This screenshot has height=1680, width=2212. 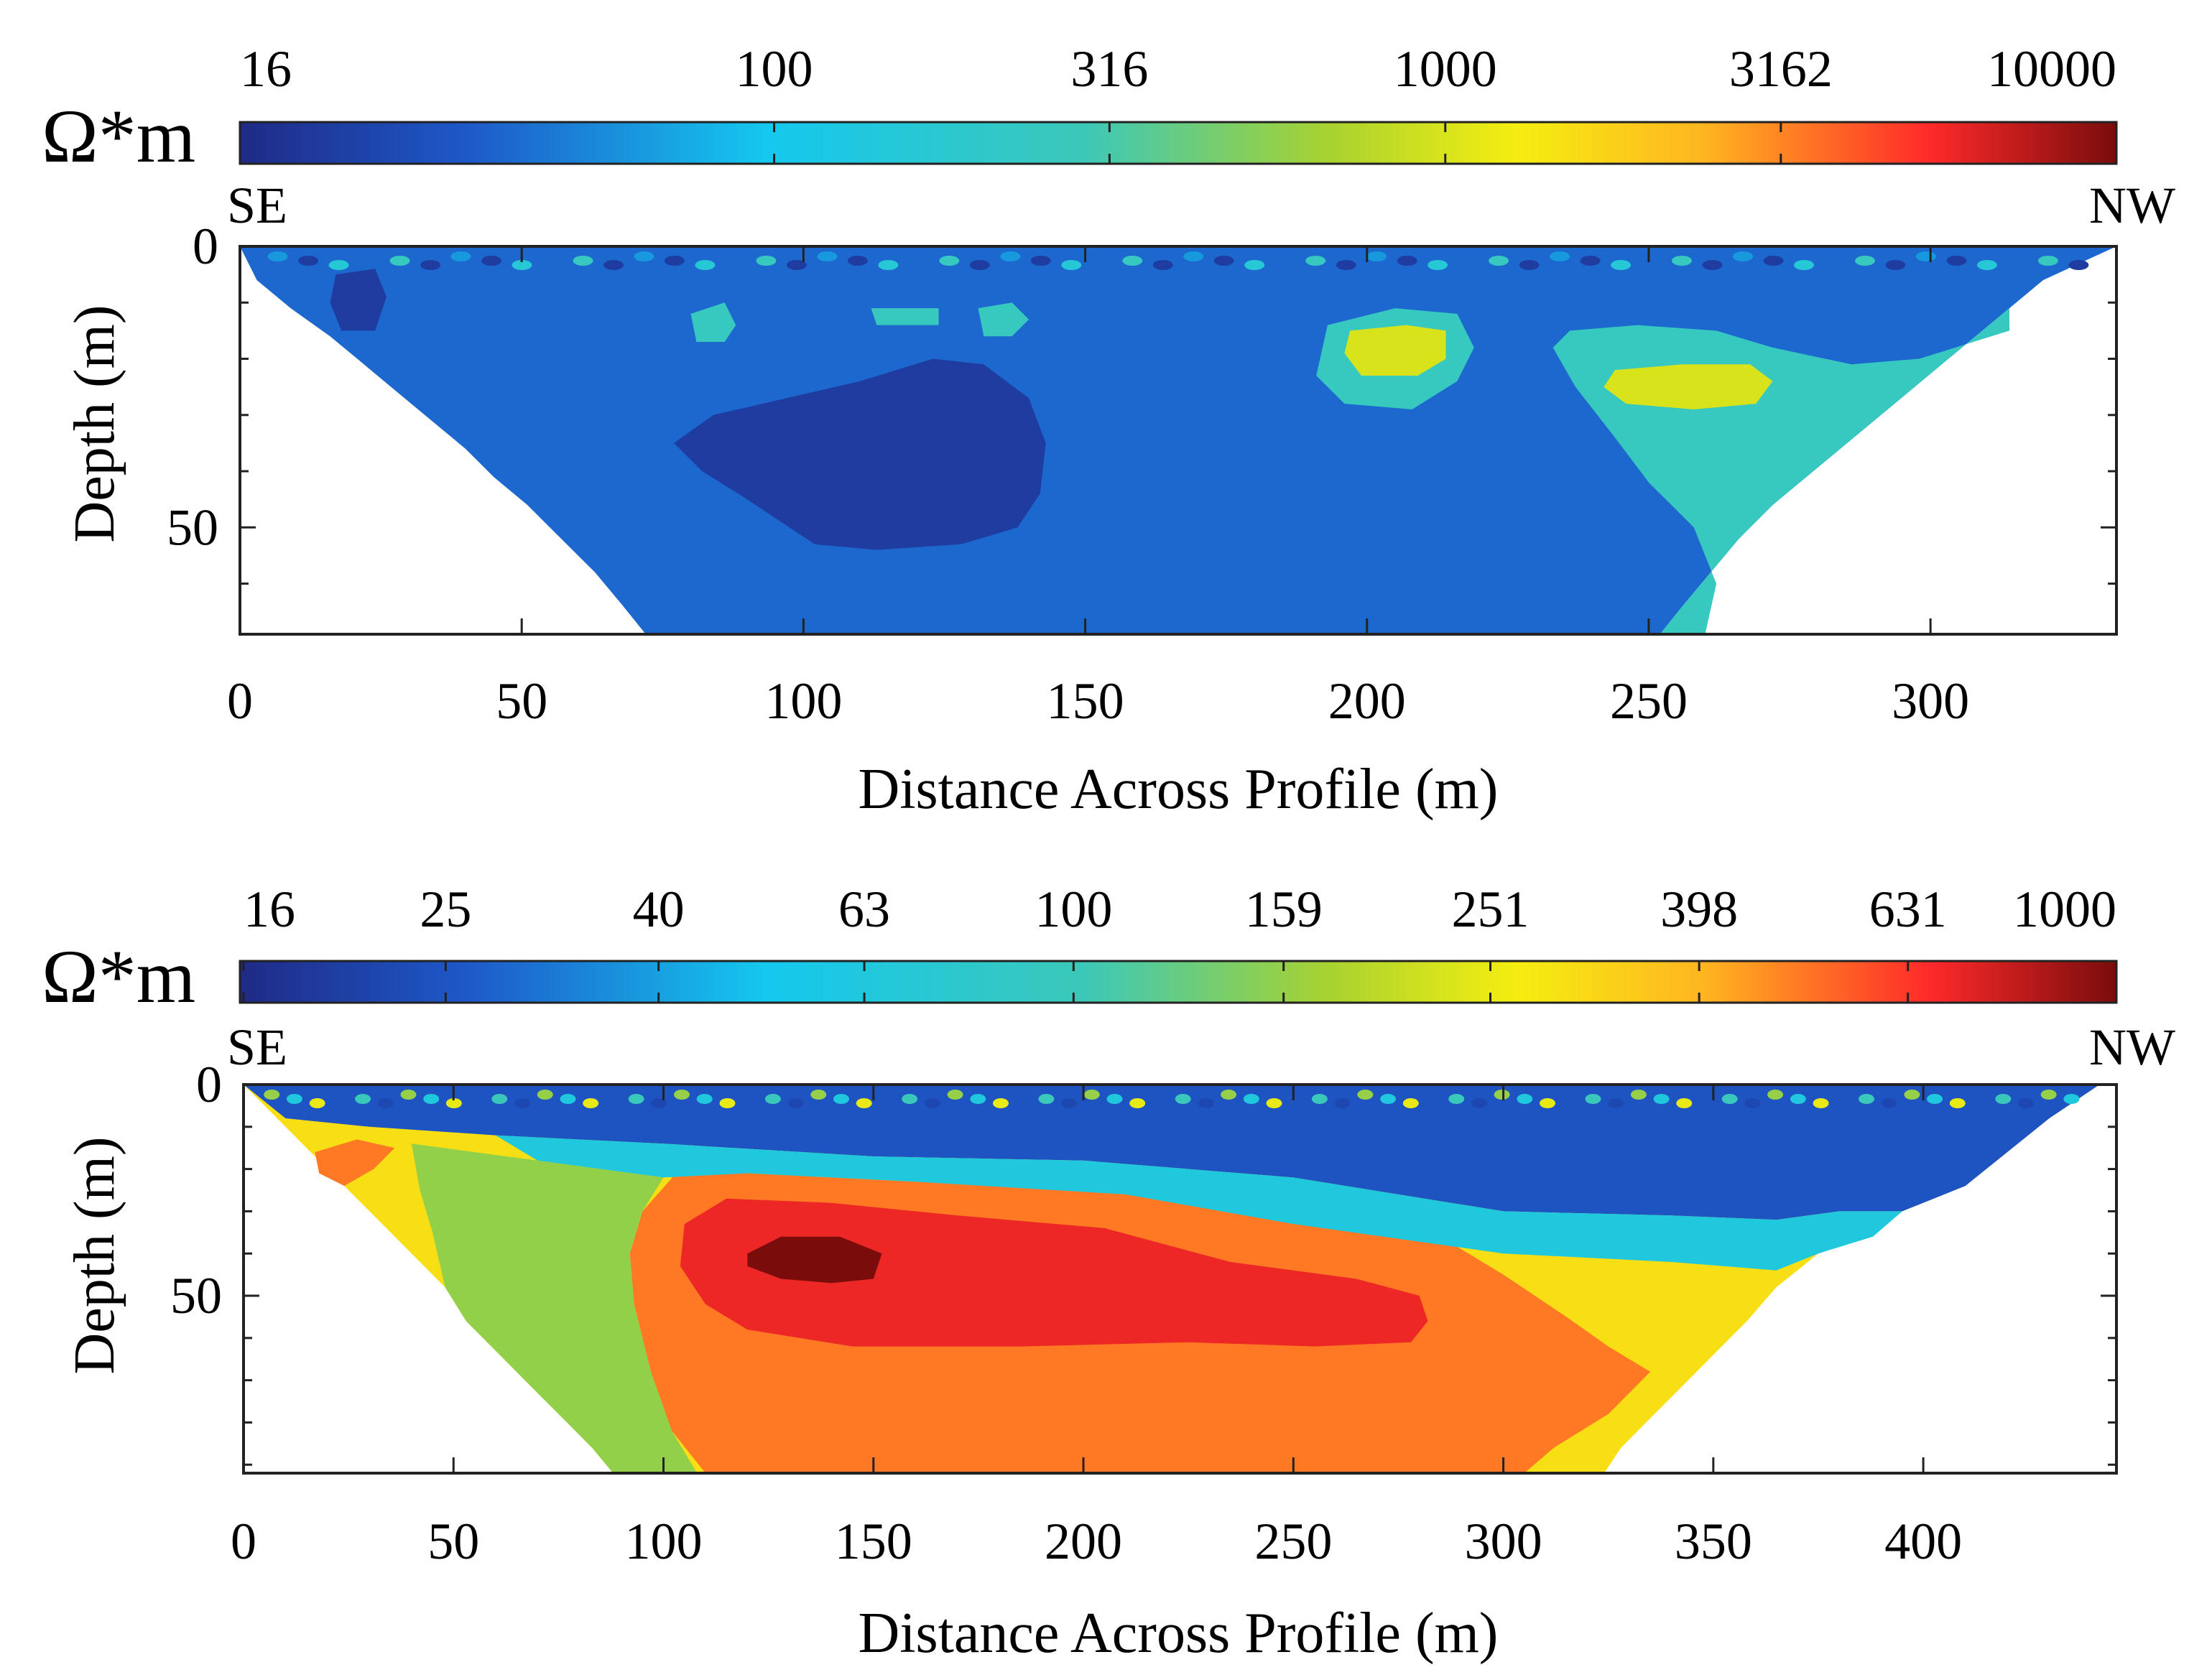 I want to click on y-axis-label-2: Depth (m), so click(x=95, y=1255).